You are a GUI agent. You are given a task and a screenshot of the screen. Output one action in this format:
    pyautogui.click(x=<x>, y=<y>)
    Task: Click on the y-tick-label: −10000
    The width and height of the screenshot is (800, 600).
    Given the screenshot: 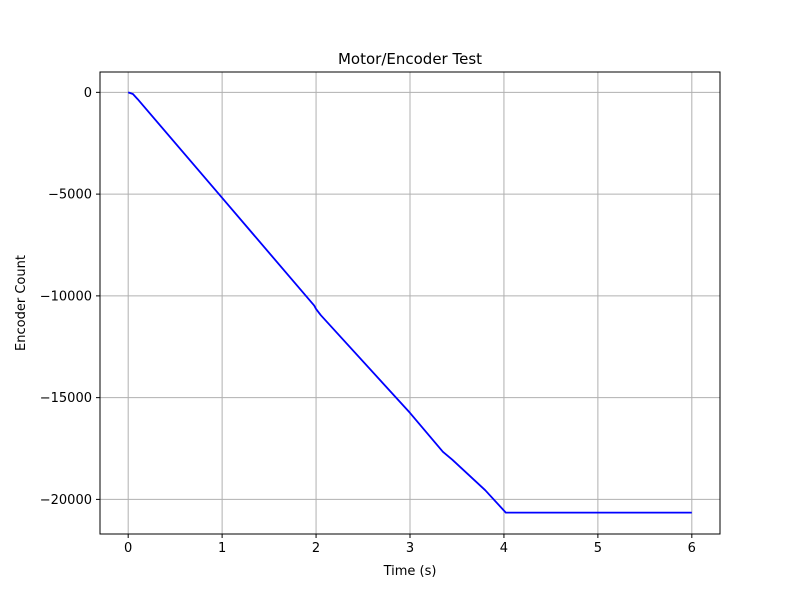 What is the action you would take?
    pyautogui.click(x=66, y=296)
    